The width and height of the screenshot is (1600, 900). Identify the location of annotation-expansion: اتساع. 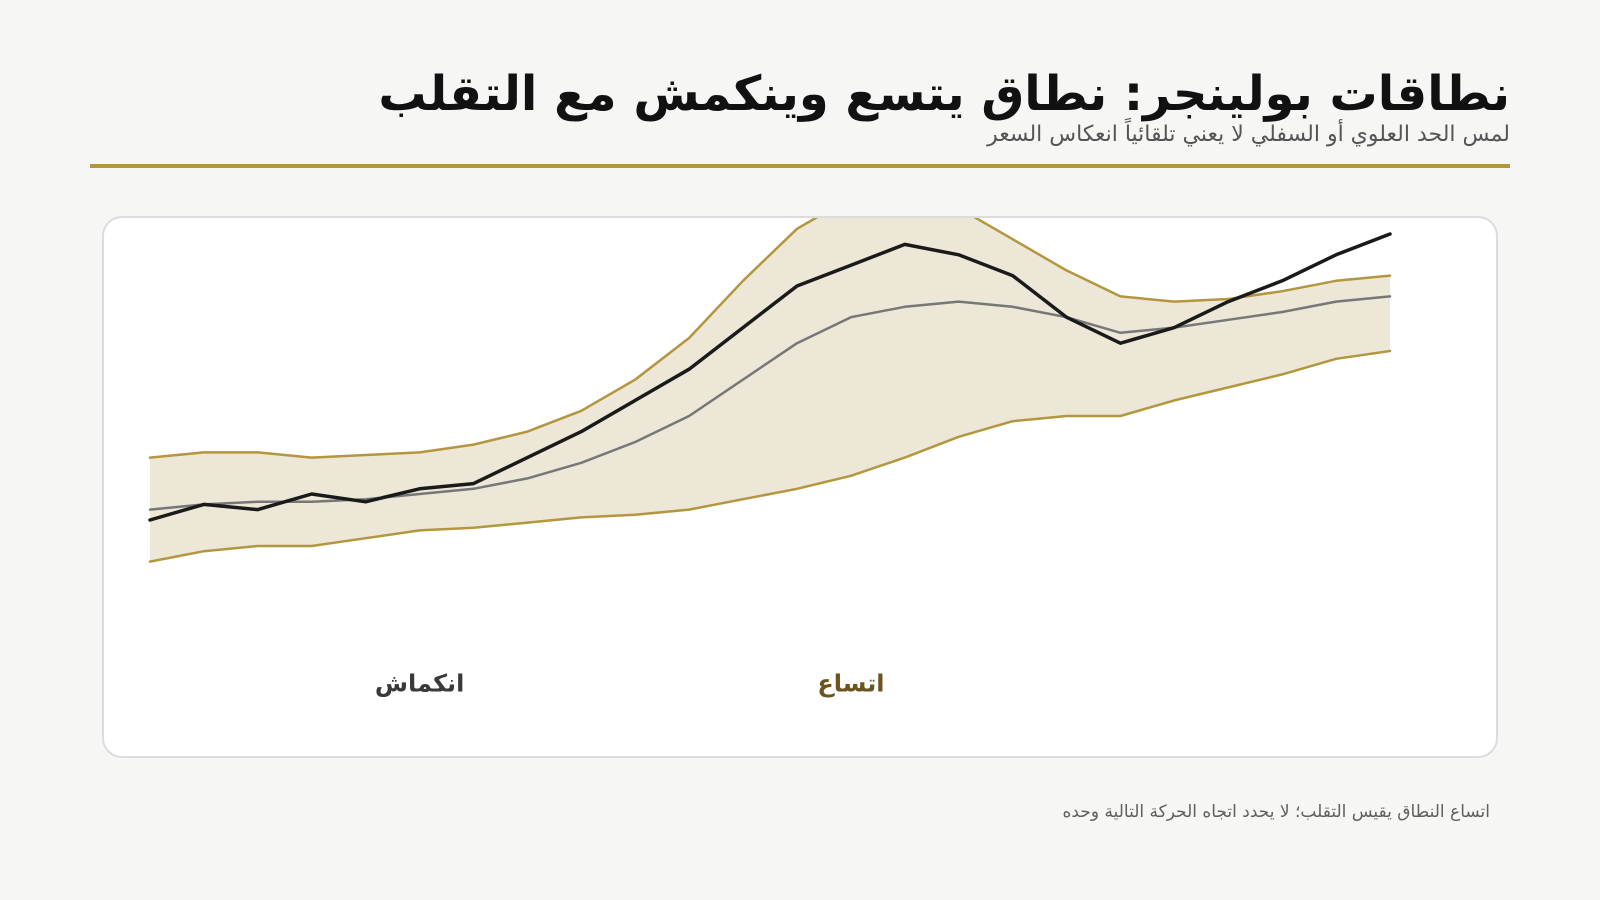
(850, 684).